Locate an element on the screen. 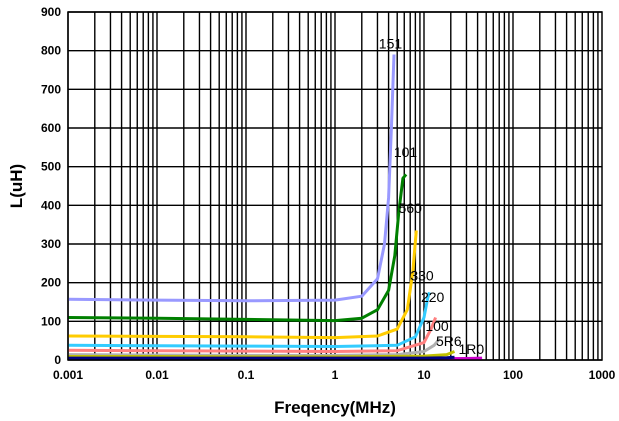  y-tick-label: 900 is located at coordinates (51, 12).